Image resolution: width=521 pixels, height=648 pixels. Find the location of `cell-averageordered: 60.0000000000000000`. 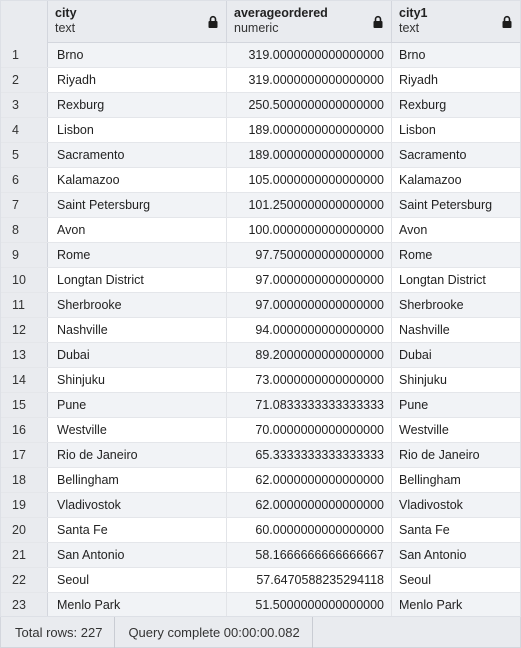

cell-averageordered: 60.0000000000000000 is located at coordinates (309, 530).